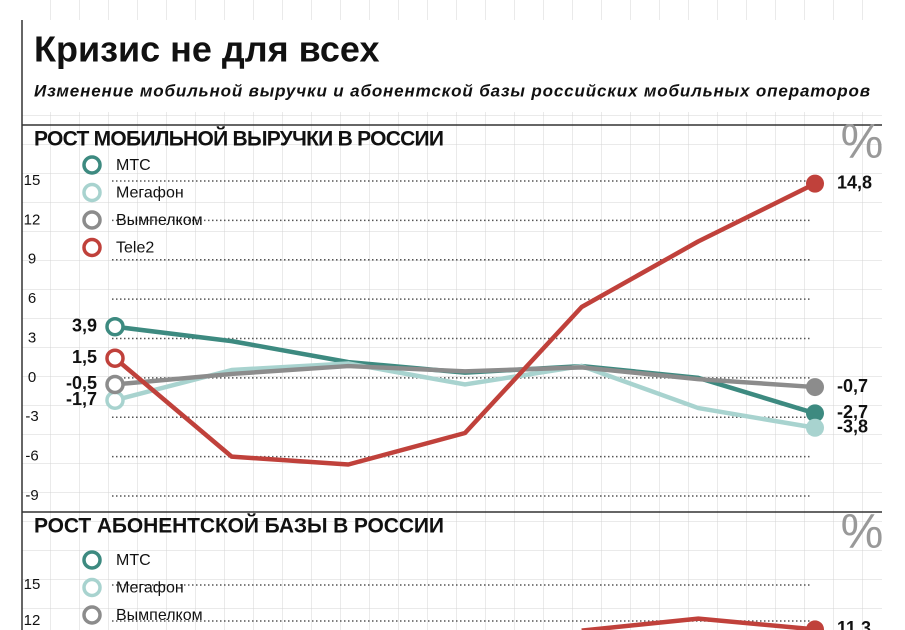 The width and height of the screenshot is (905, 630). I want to click on y-tick-label: 6, so click(32, 298).